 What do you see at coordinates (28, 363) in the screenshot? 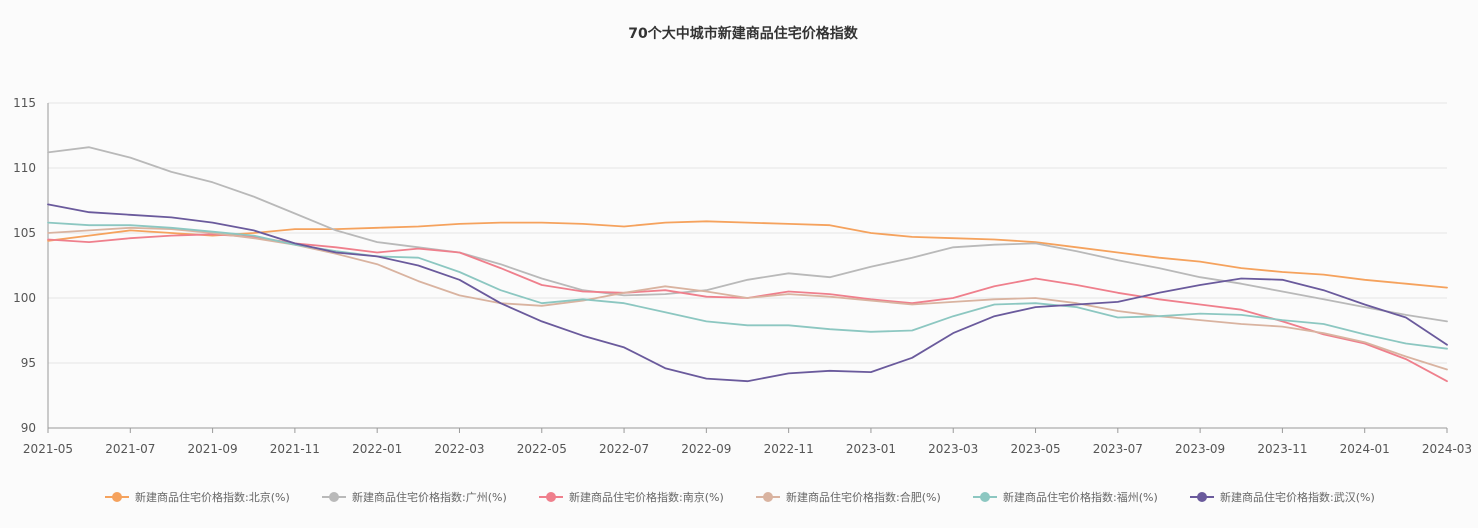
I see `y-tick-label: 95` at bounding box center [28, 363].